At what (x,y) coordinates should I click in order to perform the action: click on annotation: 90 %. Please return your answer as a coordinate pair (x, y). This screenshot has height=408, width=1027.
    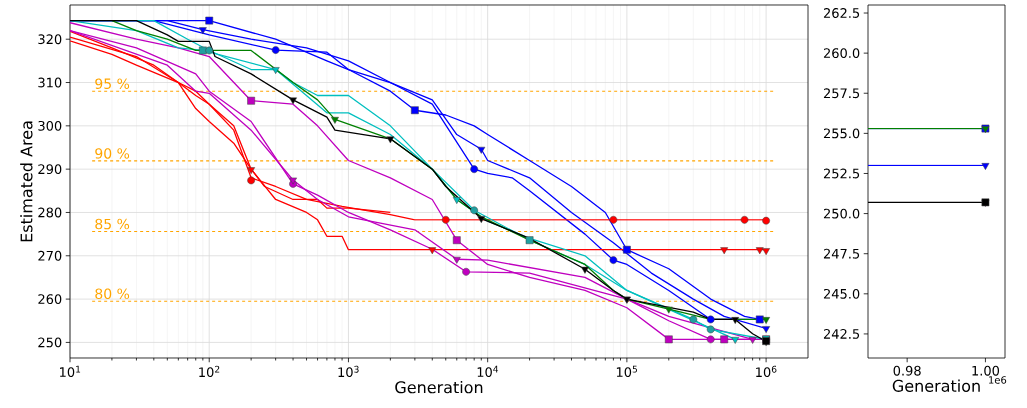
    Looking at the image, I should click on (112, 153).